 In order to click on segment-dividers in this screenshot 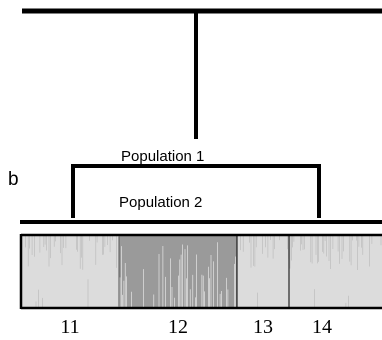, I will do `click(204, 271)`.